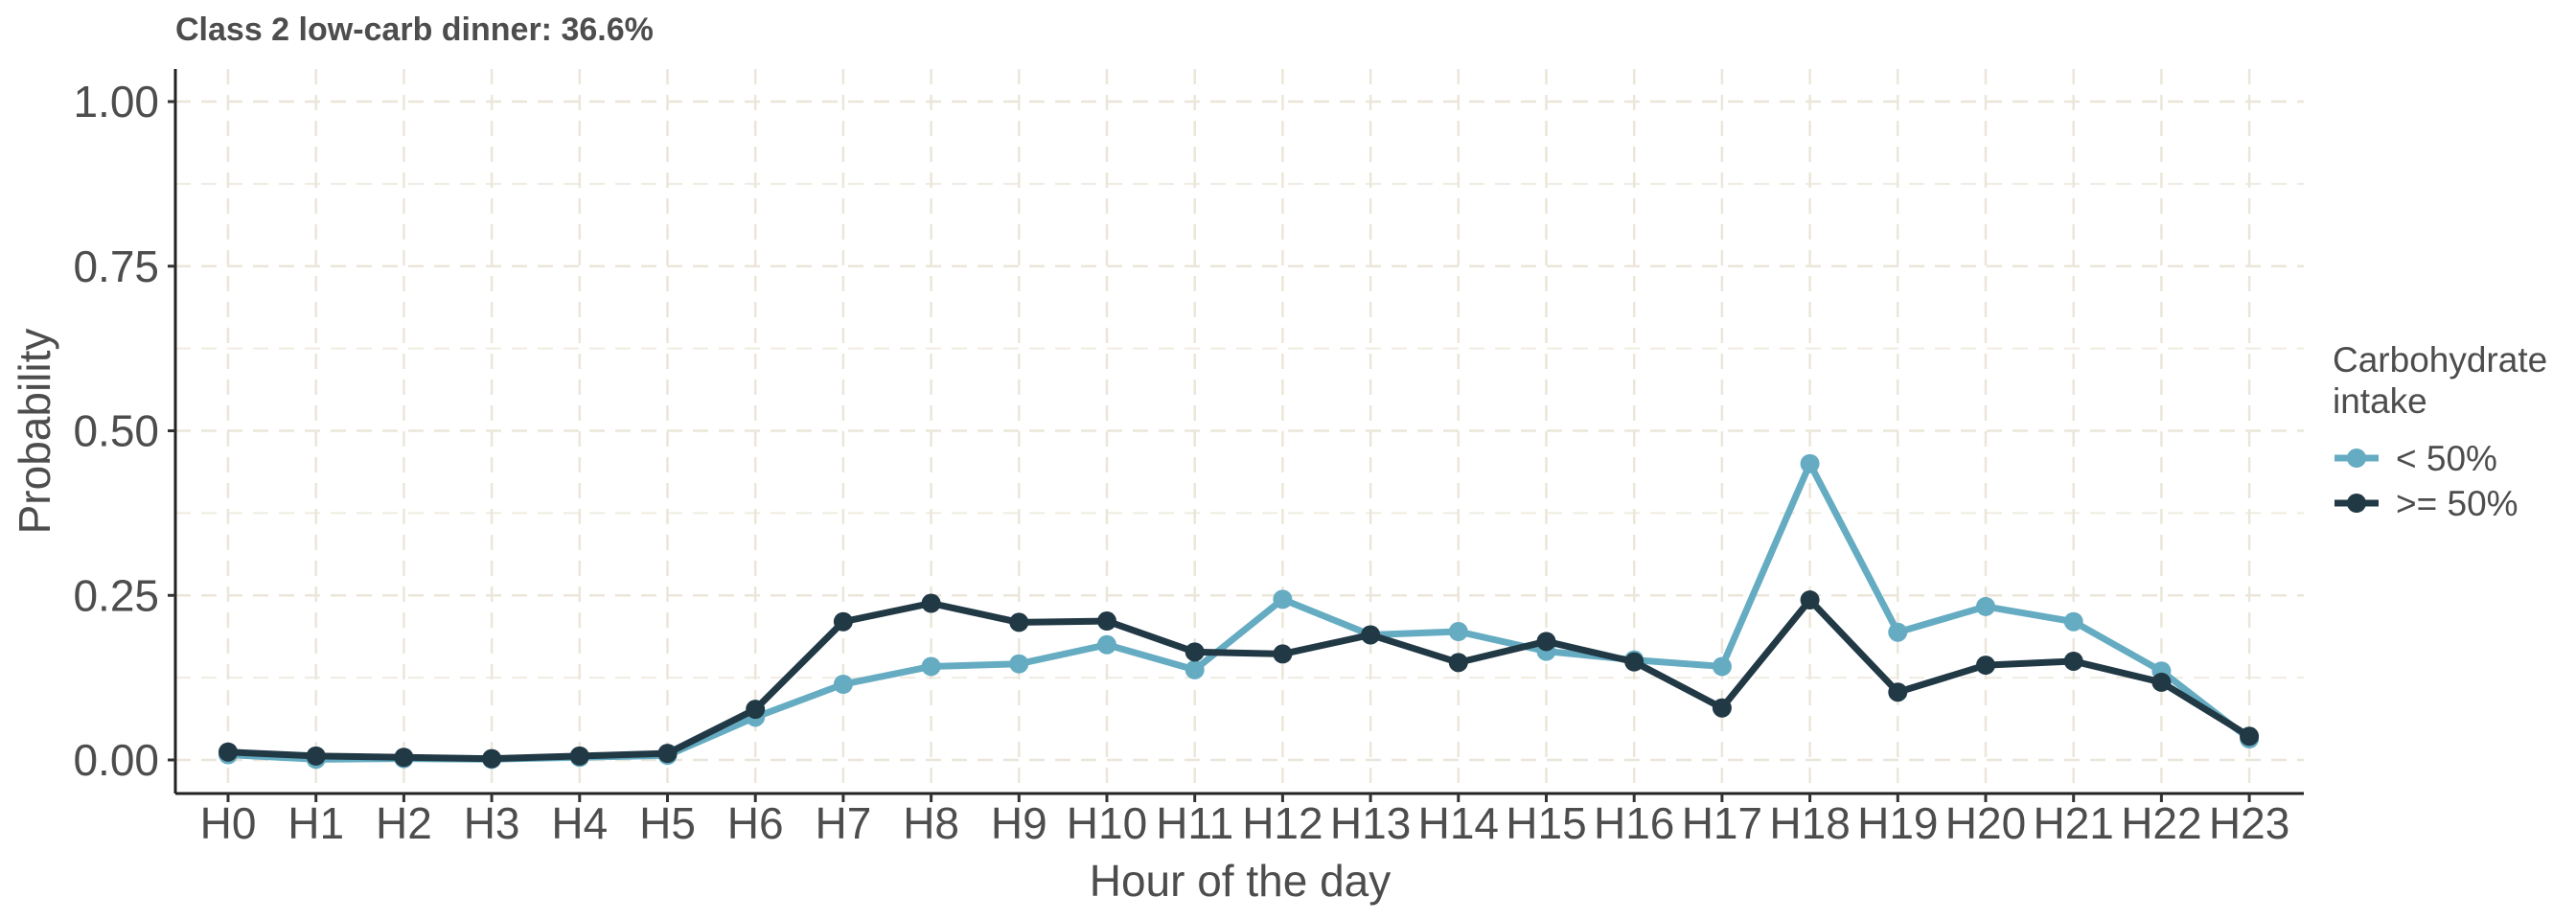 This screenshot has width=2576, height=920. I want to click on x-tick-label: H19, so click(1897, 823).